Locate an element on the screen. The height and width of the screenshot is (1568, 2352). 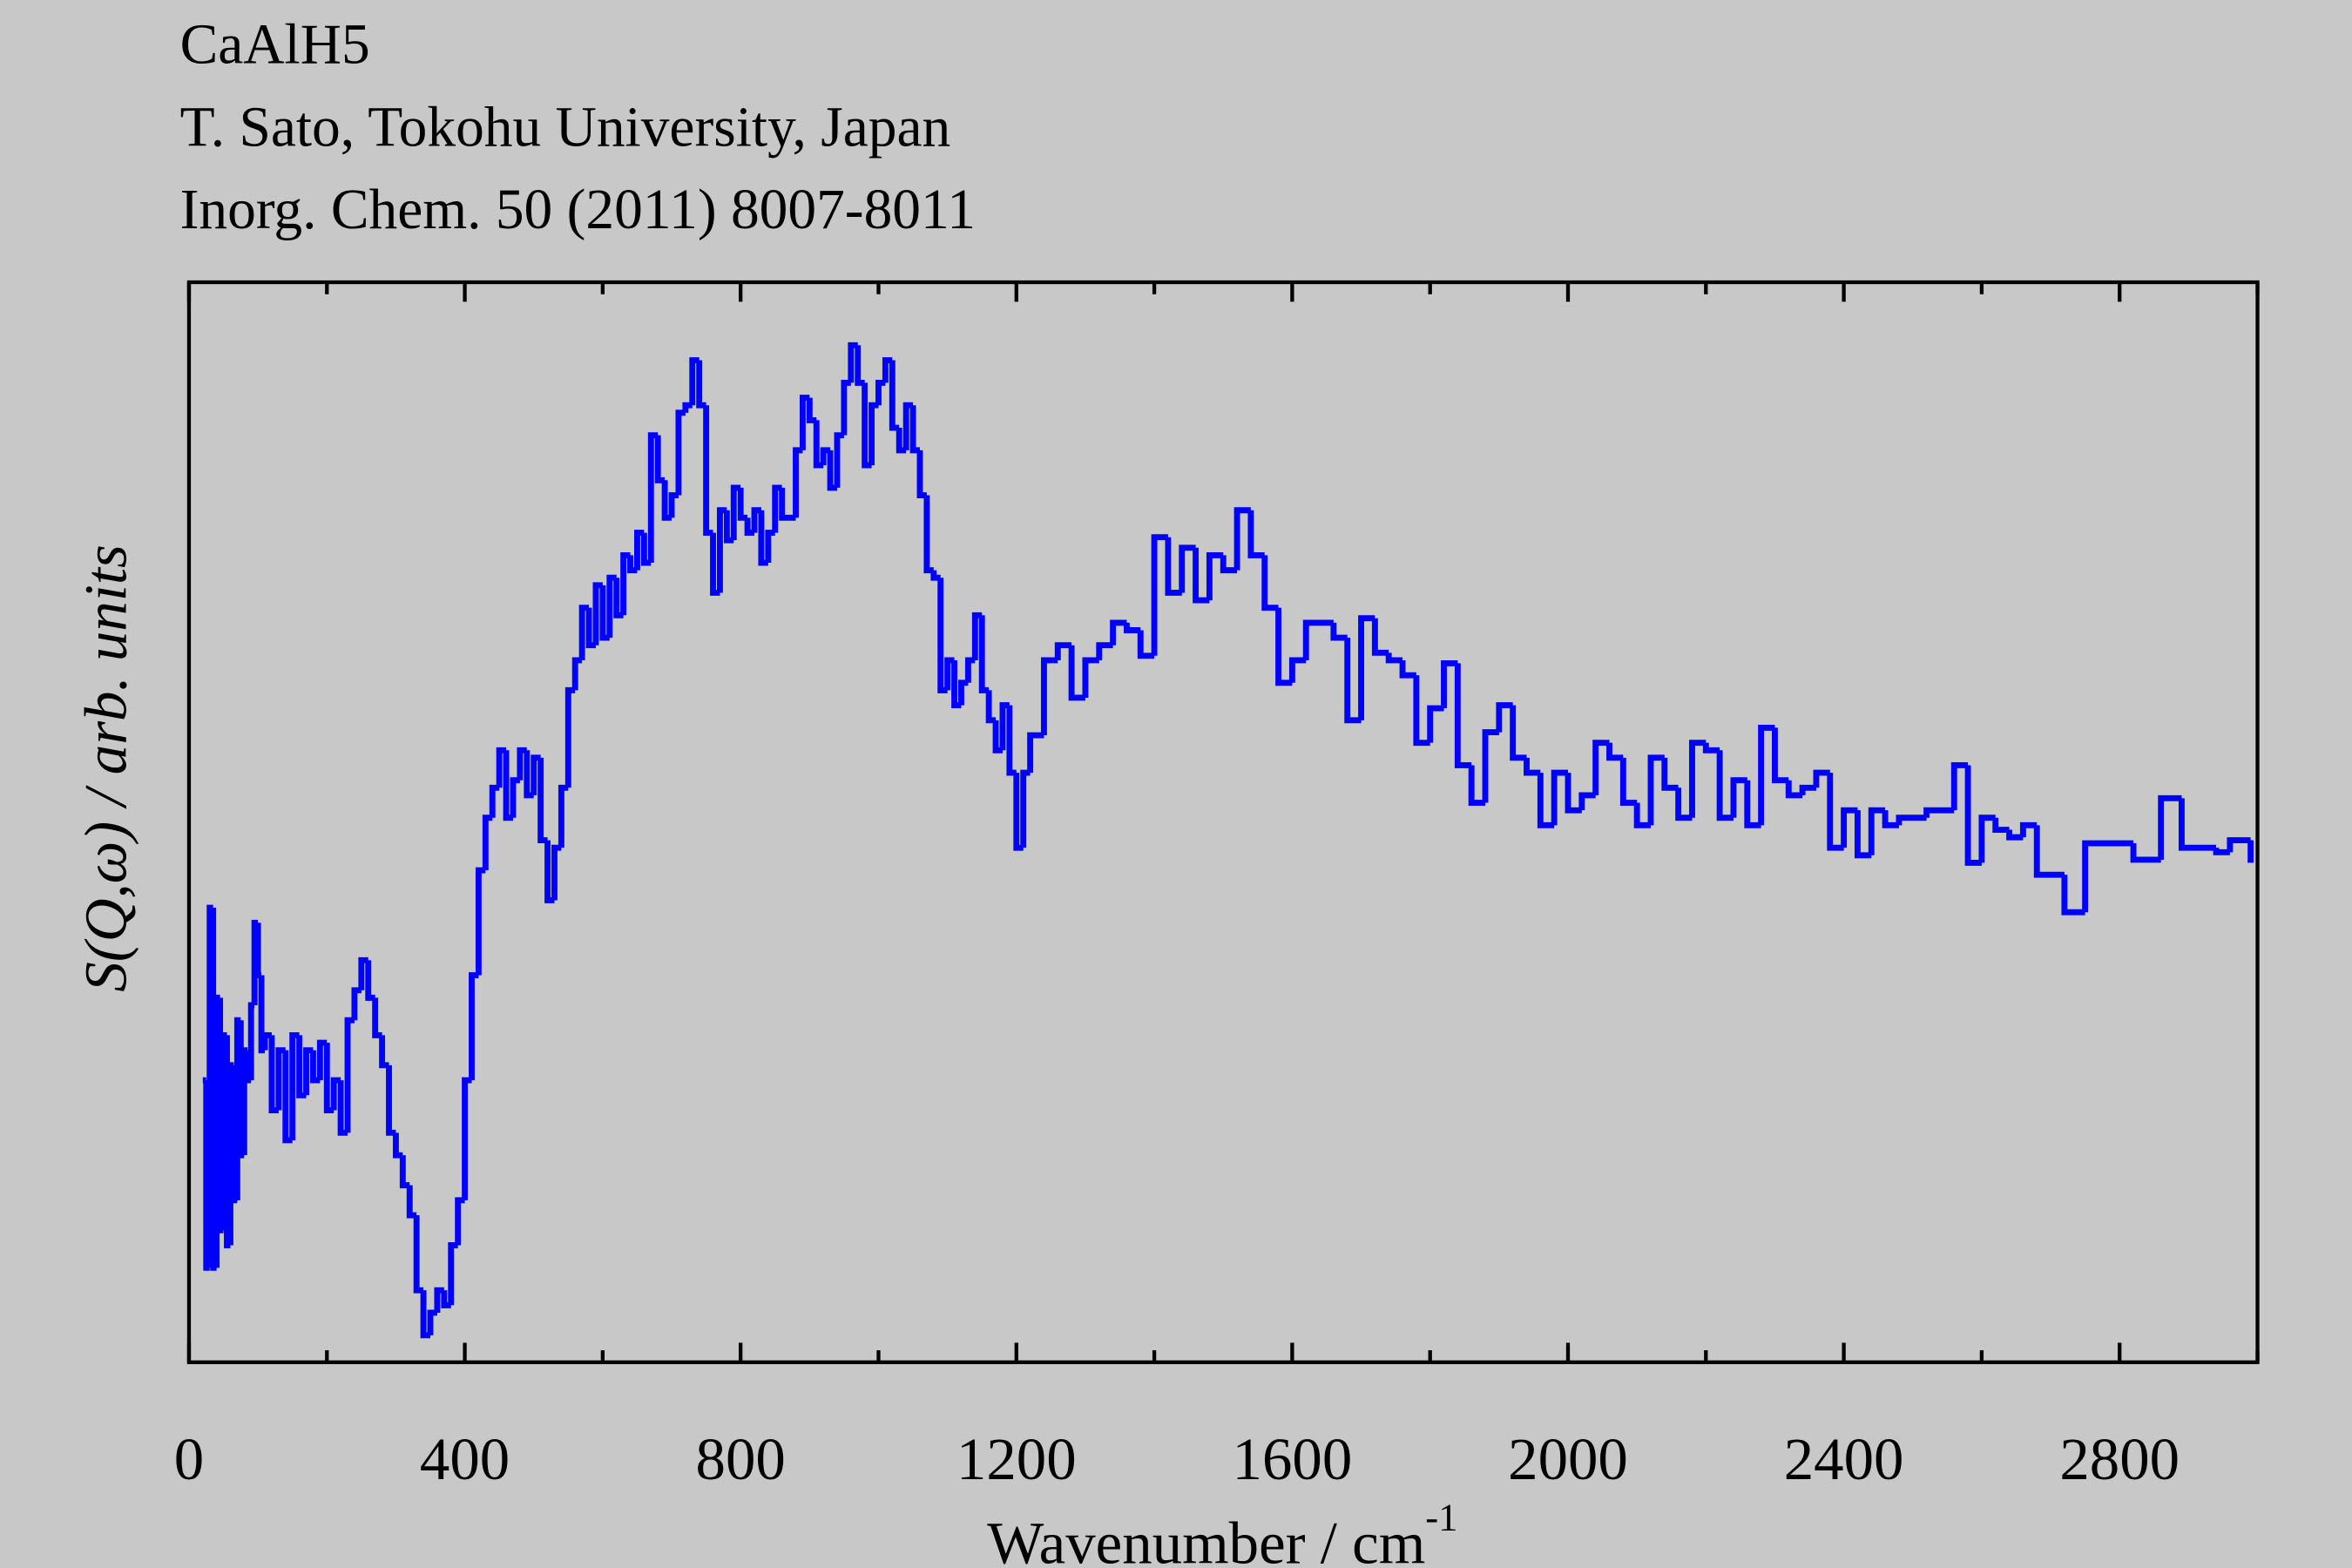
x-tick-label: 400 is located at coordinates (465, 1459).